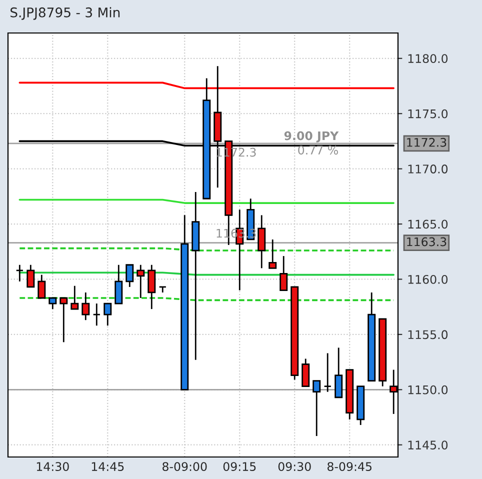  What do you see at coordinates (426, 241) in the screenshot?
I see `ref-line-label: 1163.3` at bounding box center [426, 241].